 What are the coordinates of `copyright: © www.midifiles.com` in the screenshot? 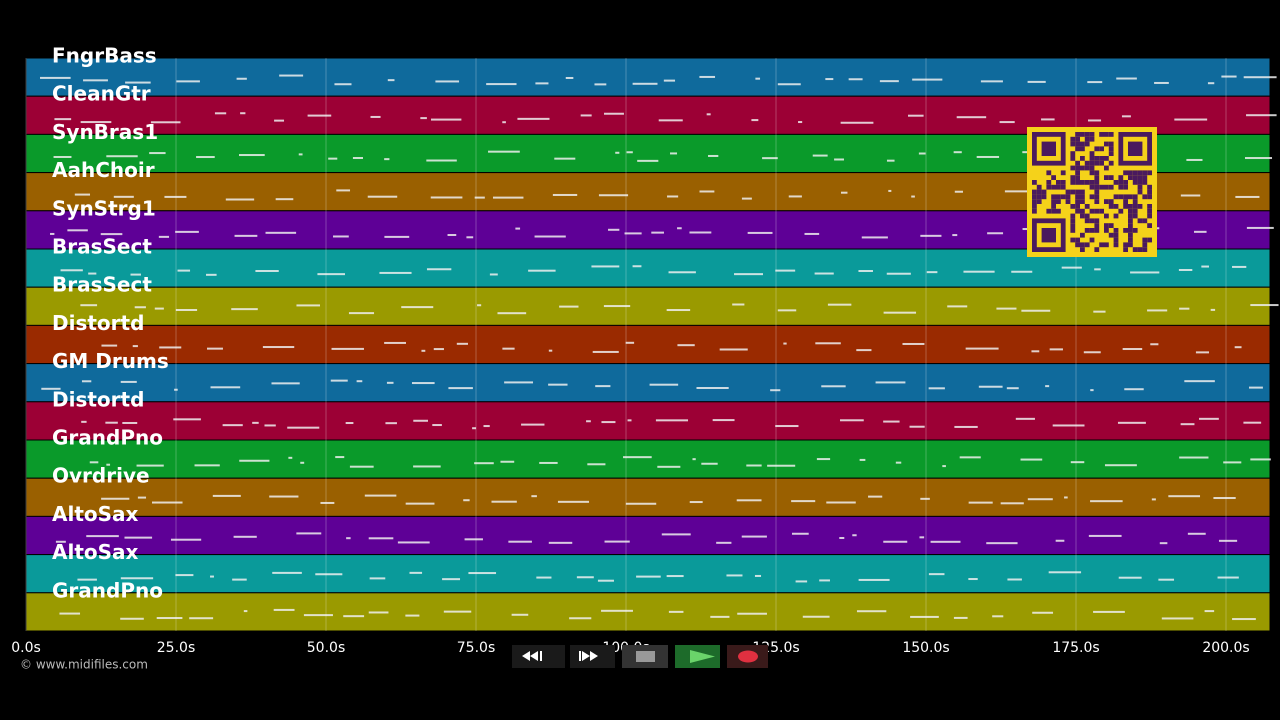 It's located at (84, 665).